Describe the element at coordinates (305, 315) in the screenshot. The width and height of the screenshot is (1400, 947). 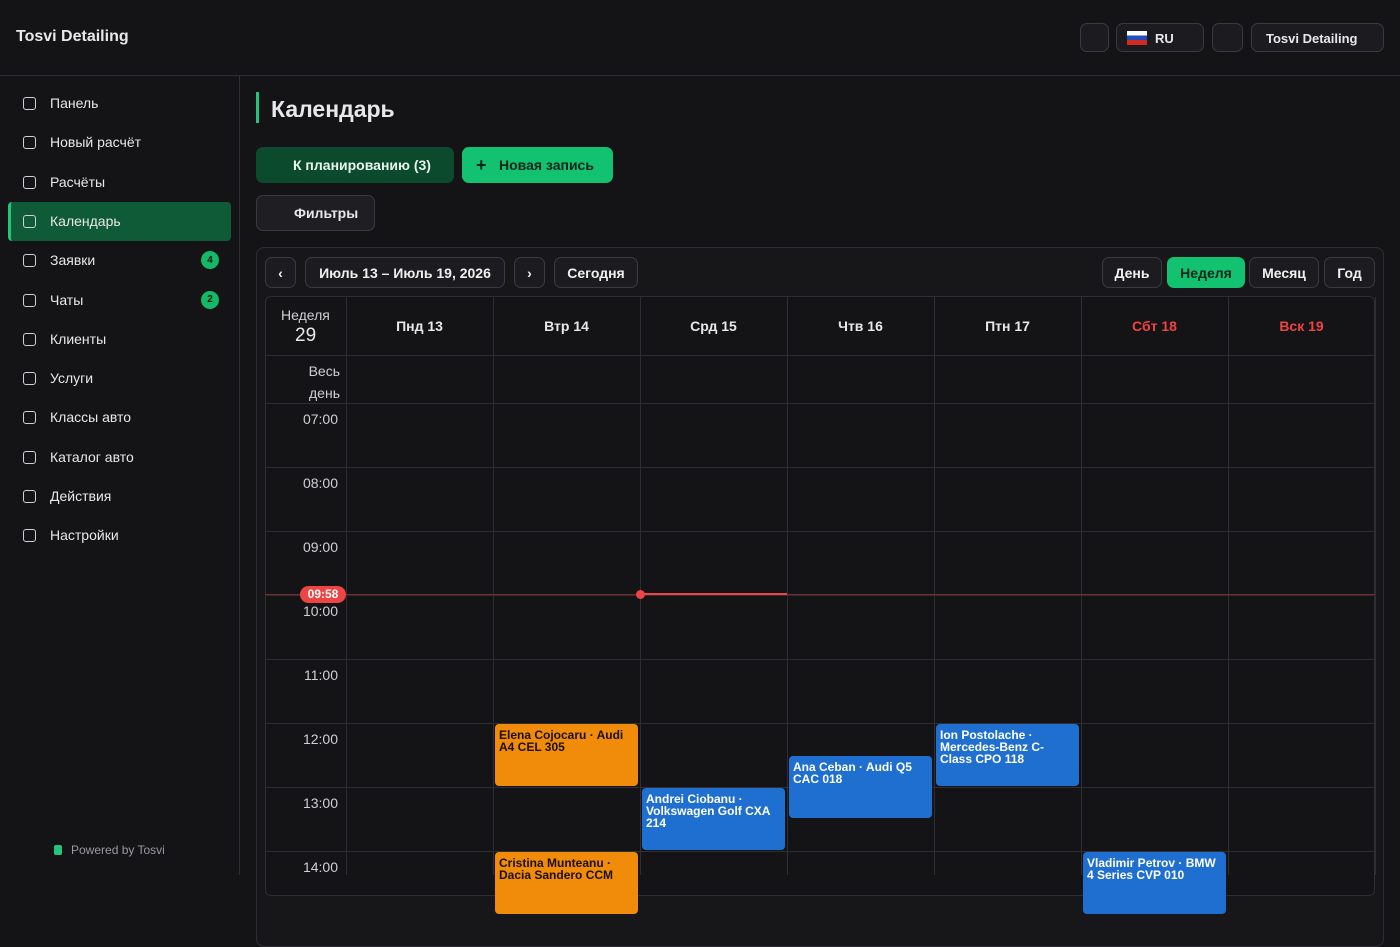
I see `week-label: Неделя` at that location.